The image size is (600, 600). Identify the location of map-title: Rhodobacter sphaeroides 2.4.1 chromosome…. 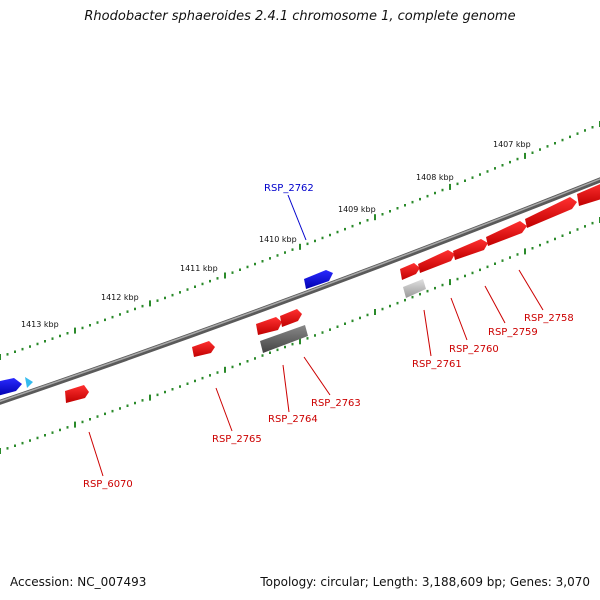
(300, 16).